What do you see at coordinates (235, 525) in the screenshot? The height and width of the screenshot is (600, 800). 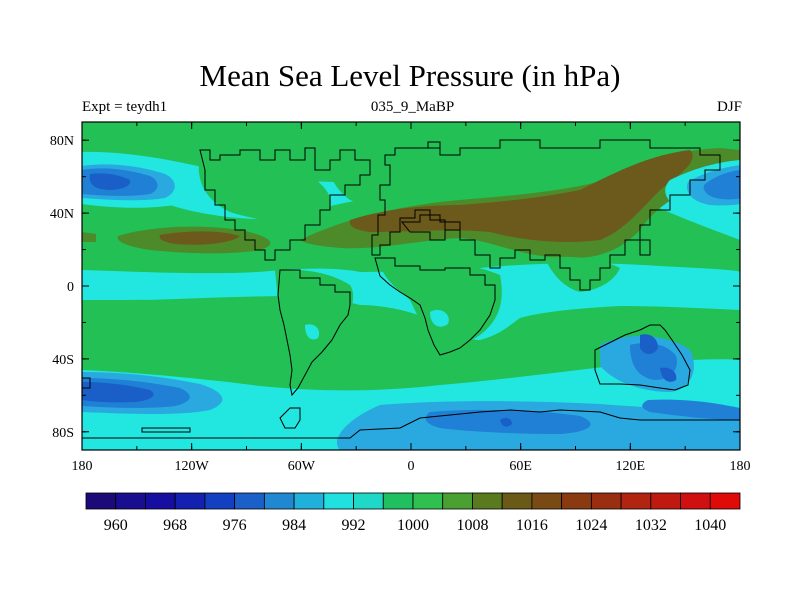 I see `colorbar-label: 976` at bounding box center [235, 525].